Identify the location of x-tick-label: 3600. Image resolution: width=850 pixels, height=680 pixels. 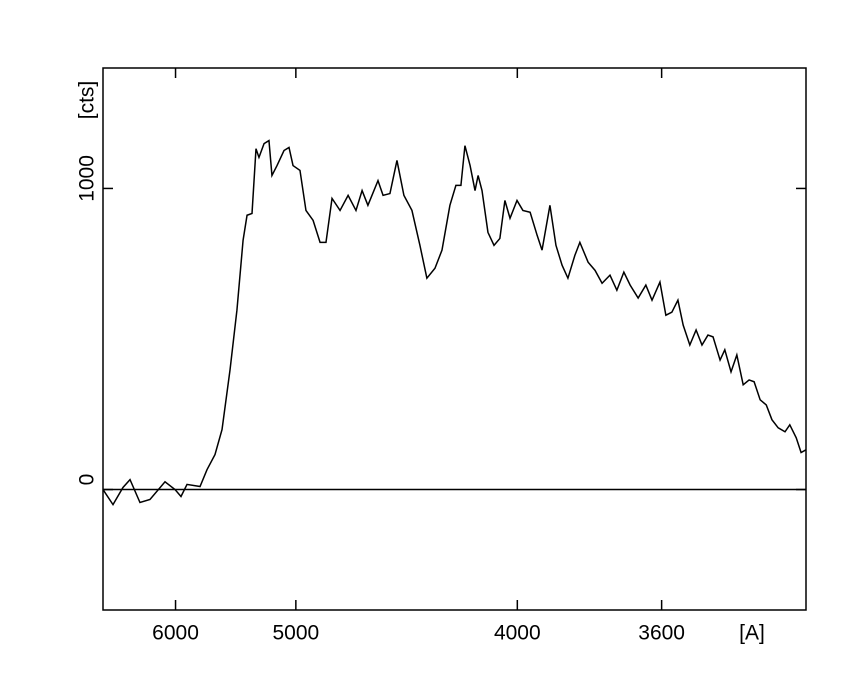
(661, 633).